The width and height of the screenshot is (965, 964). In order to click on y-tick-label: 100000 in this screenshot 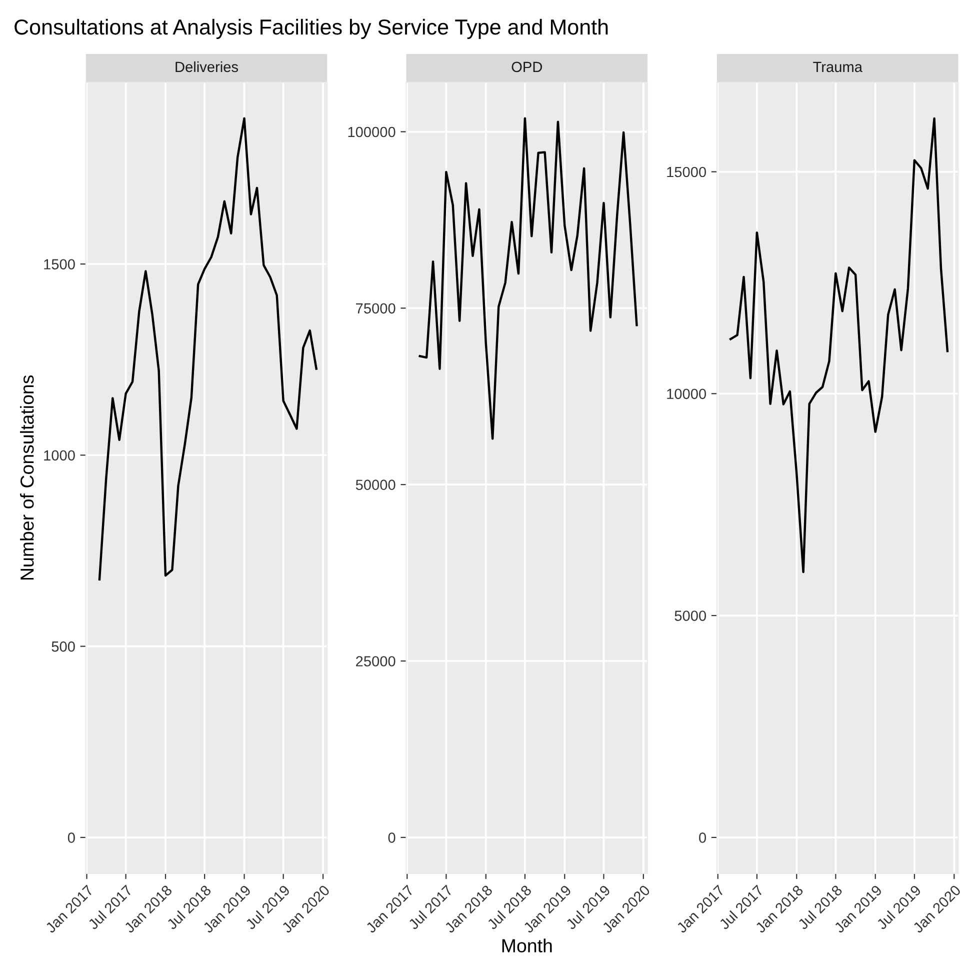, I will do `click(372, 132)`.